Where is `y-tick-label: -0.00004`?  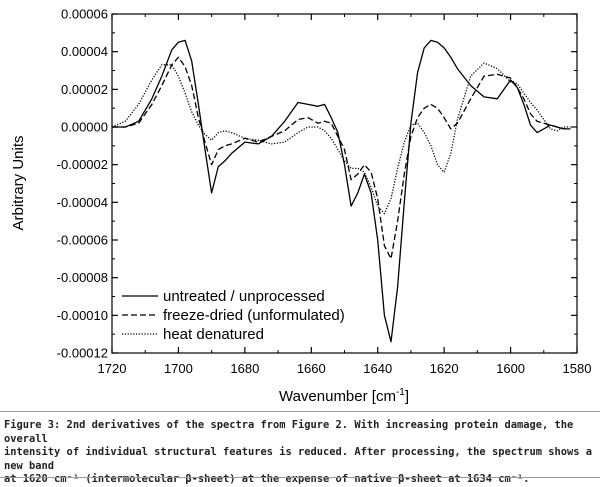 y-tick-label: -0.00004 is located at coordinates (82, 202).